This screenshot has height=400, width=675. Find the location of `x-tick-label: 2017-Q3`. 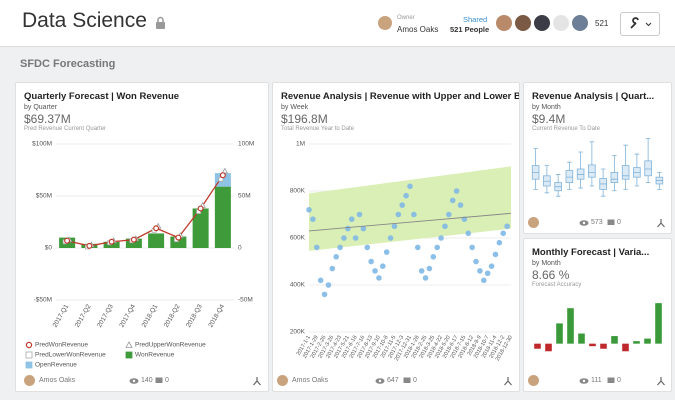

x-tick-label: 2017-Q3 is located at coordinates (105, 316).